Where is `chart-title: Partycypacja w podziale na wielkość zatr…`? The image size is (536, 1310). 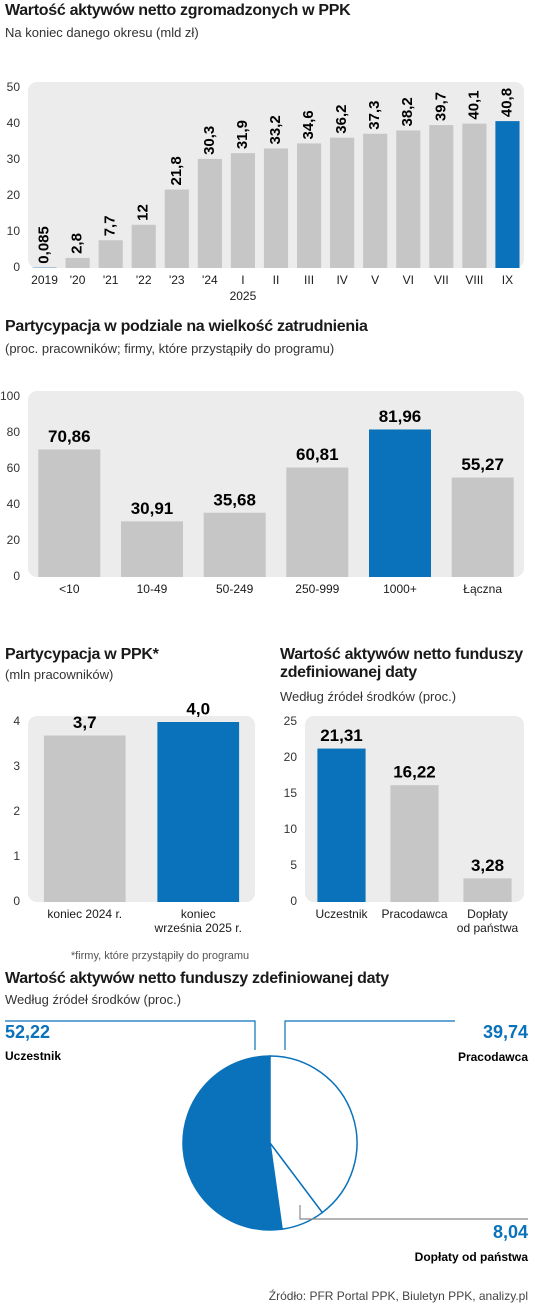 chart-title: Partycypacja w podziale na wielkość zatr… is located at coordinates (186, 326).